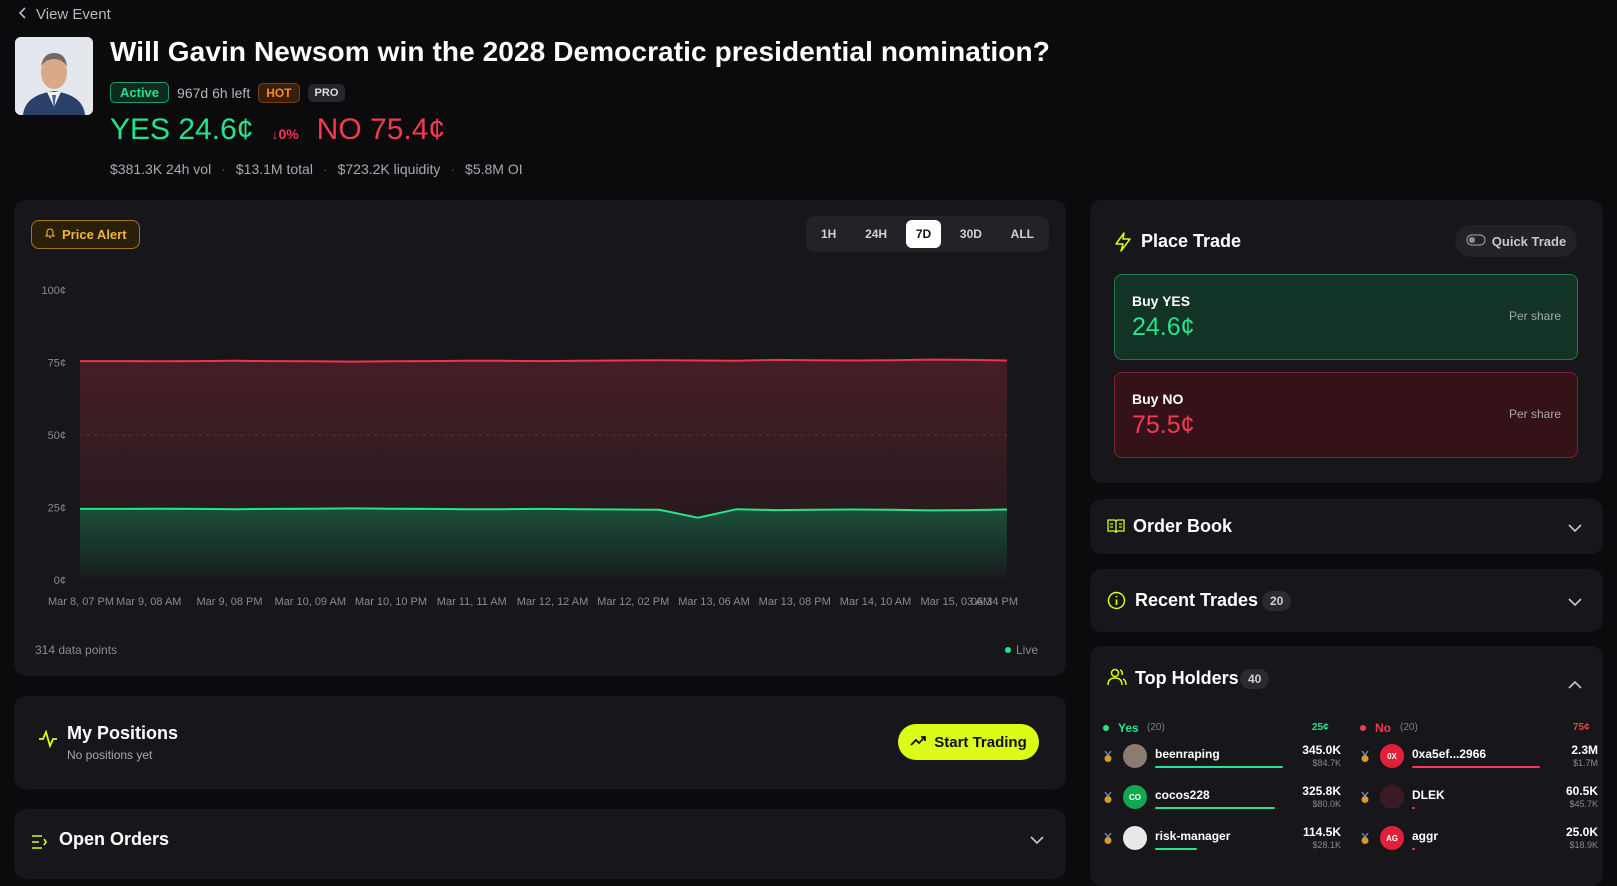  I want to click on range-1h: 1H, so click(829, 234).